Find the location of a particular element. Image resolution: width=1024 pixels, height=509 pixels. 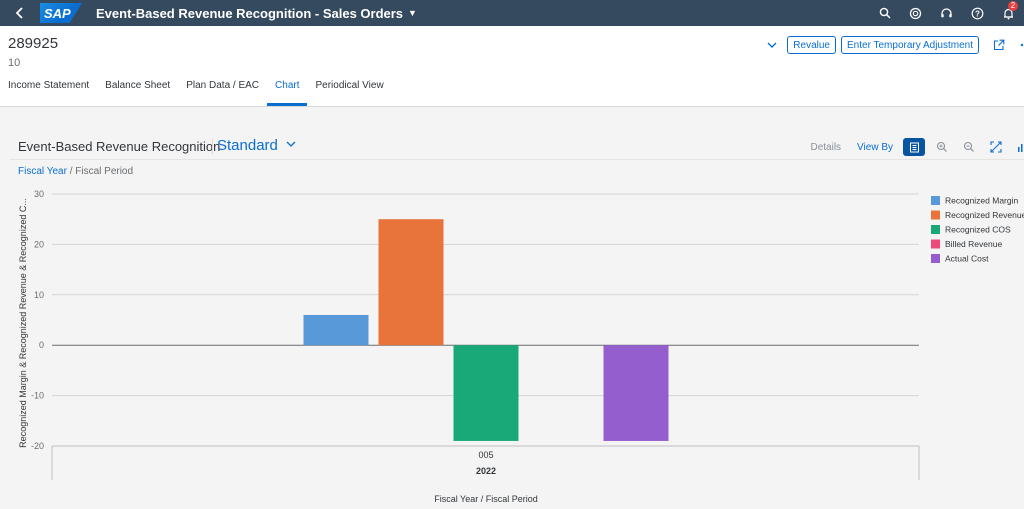

tab-periodical-view: Periodical View is located at coordinates (349, 85).